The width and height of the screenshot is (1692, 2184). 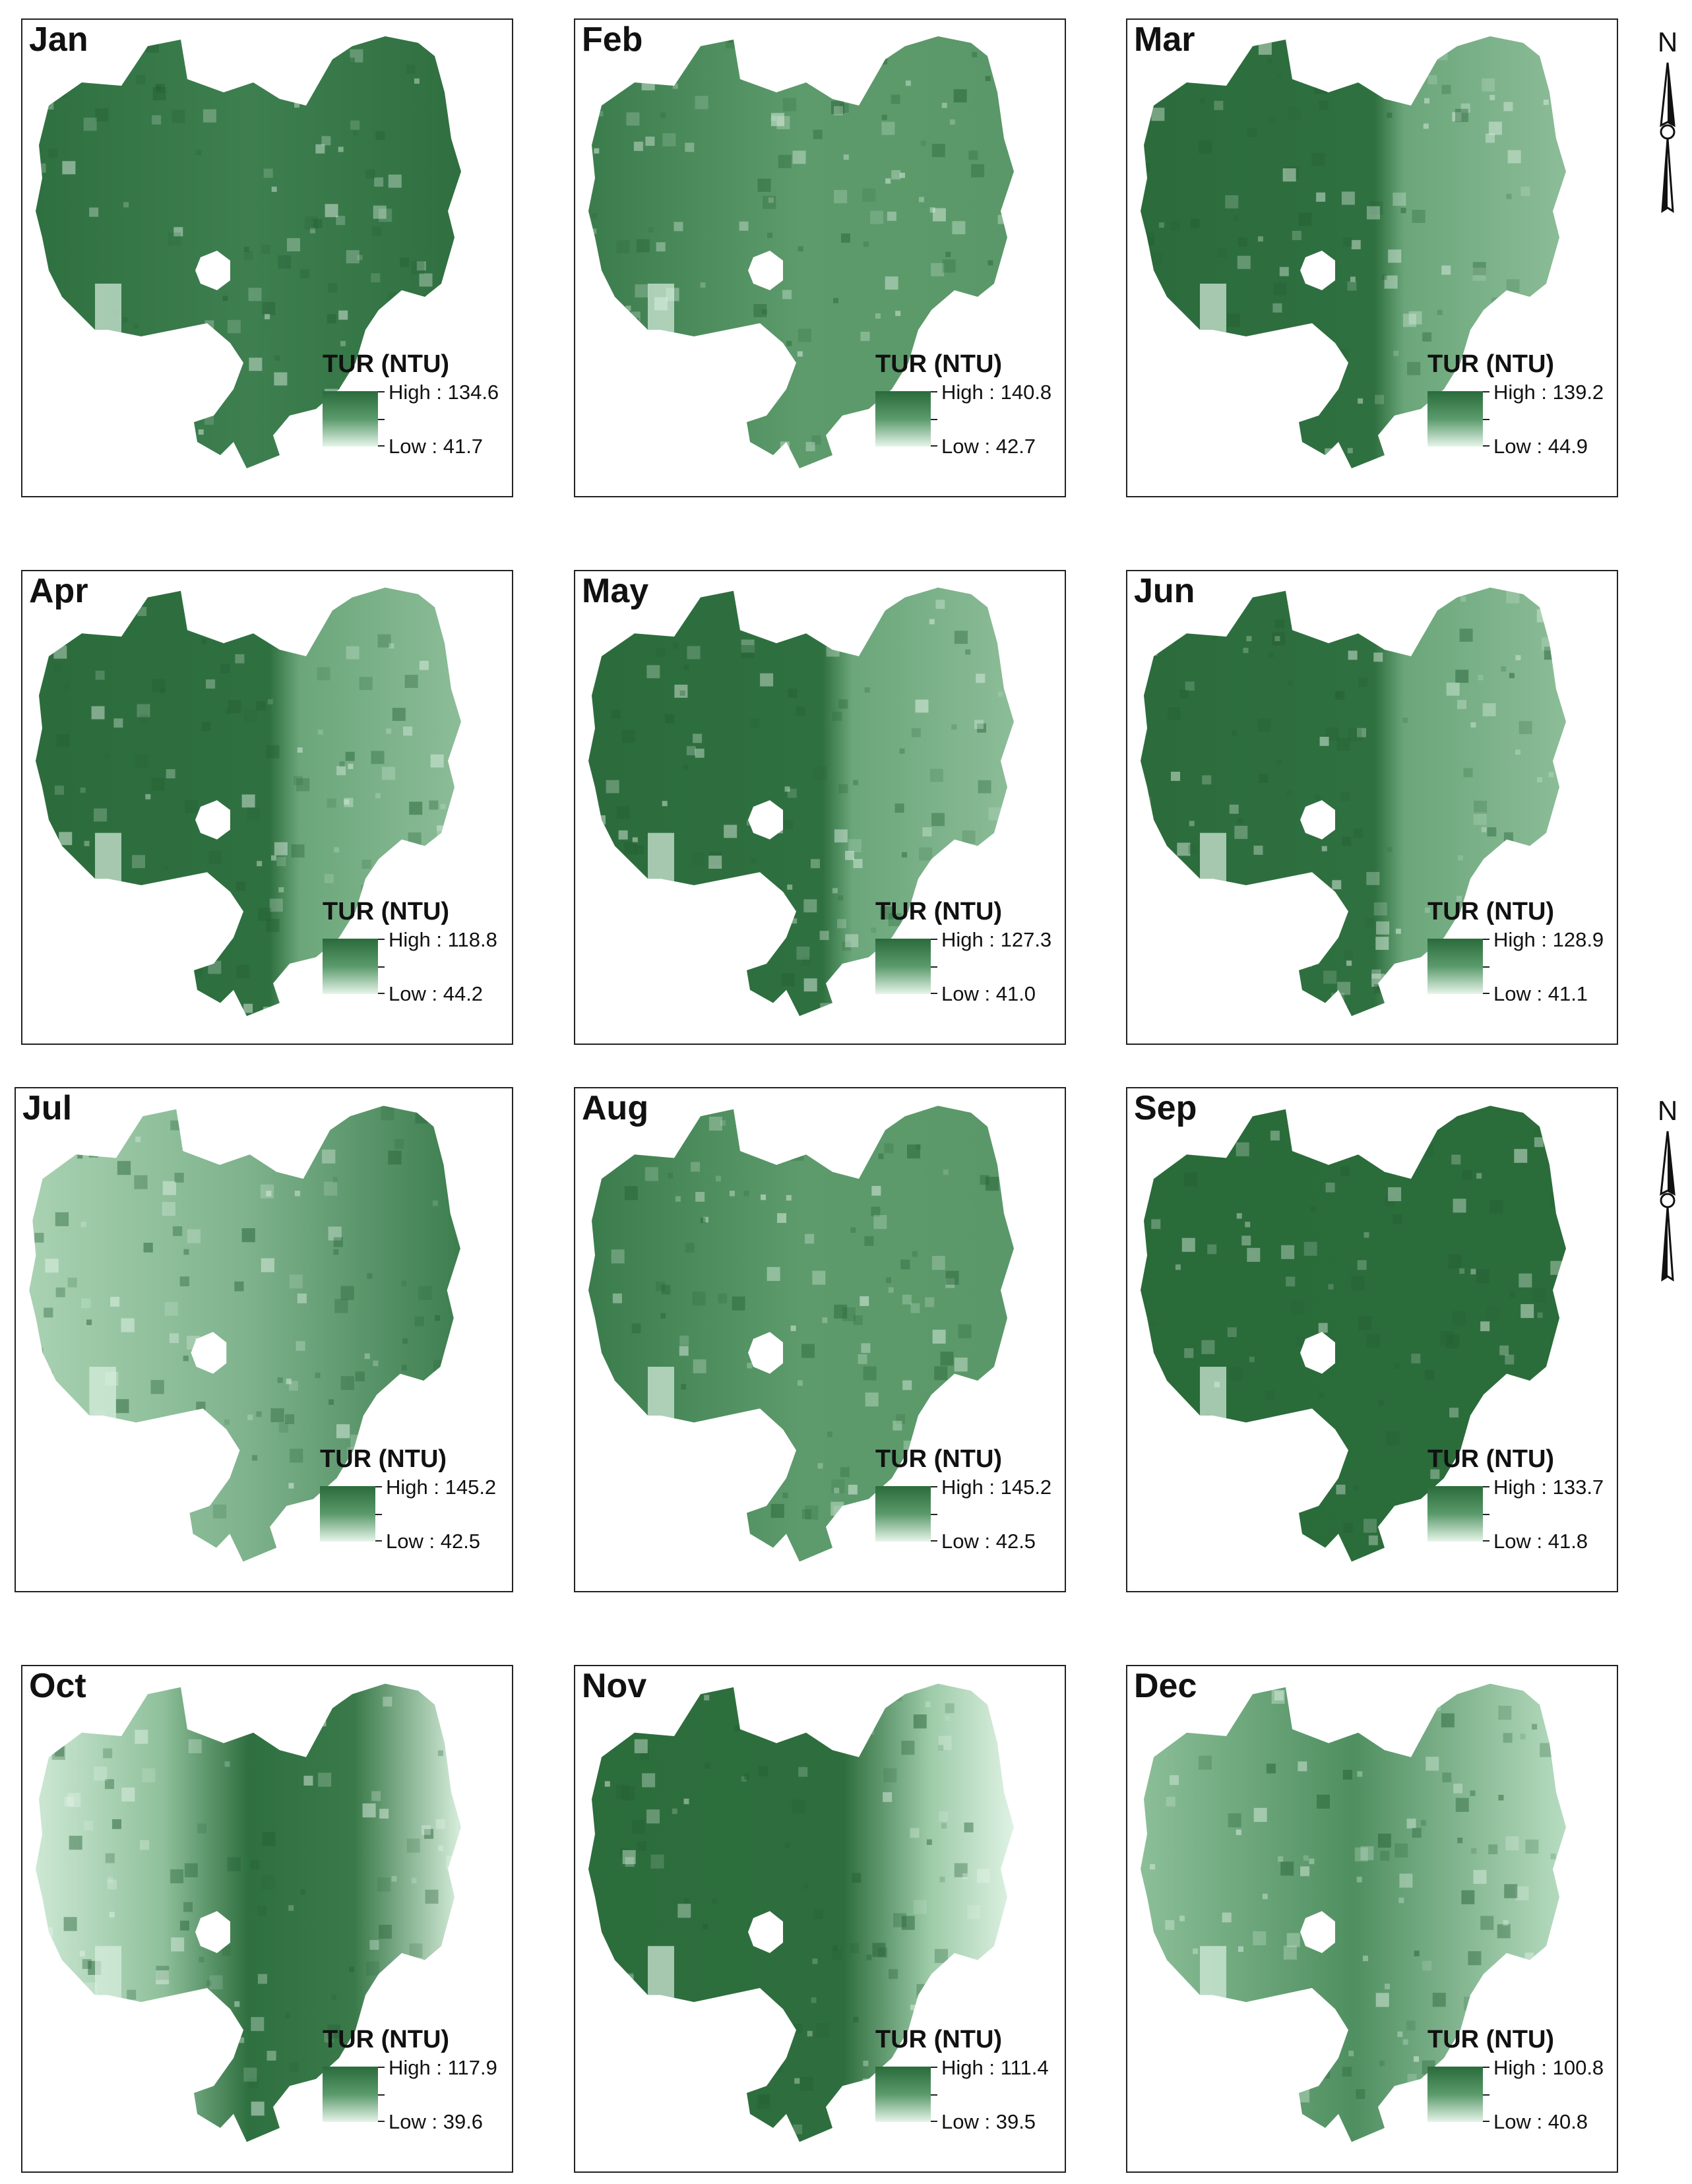 I want to click on legend-low-value: Low : 41.0, so click(x=988, y=993).